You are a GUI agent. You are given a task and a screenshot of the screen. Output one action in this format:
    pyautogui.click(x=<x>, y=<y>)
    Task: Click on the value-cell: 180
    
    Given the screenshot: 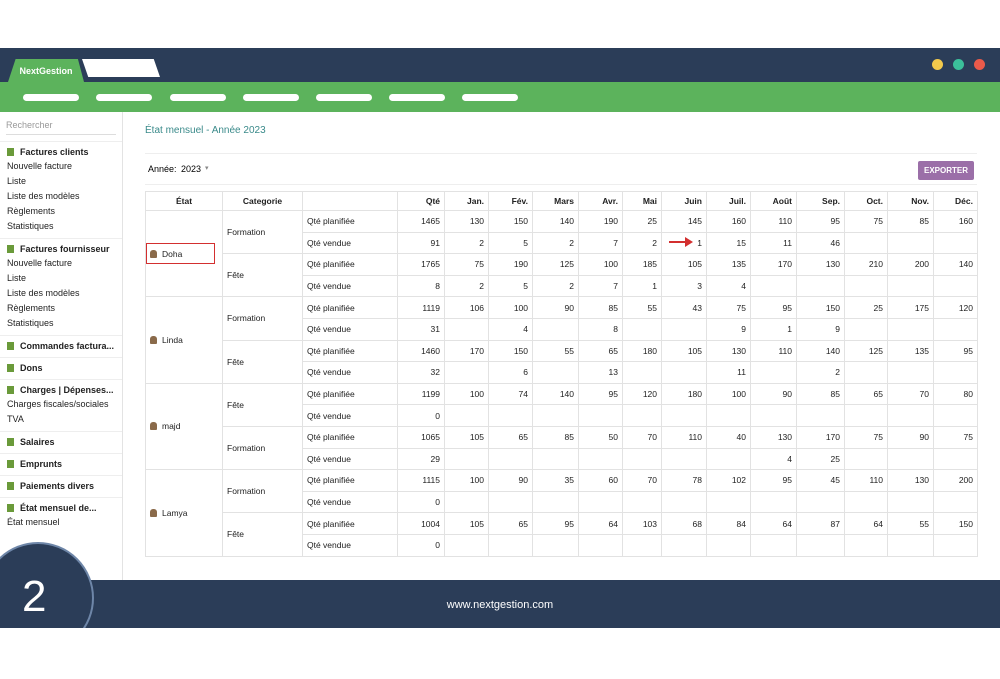 What is the action you would take?
    pyautogui.click(x=684, y=394)
    